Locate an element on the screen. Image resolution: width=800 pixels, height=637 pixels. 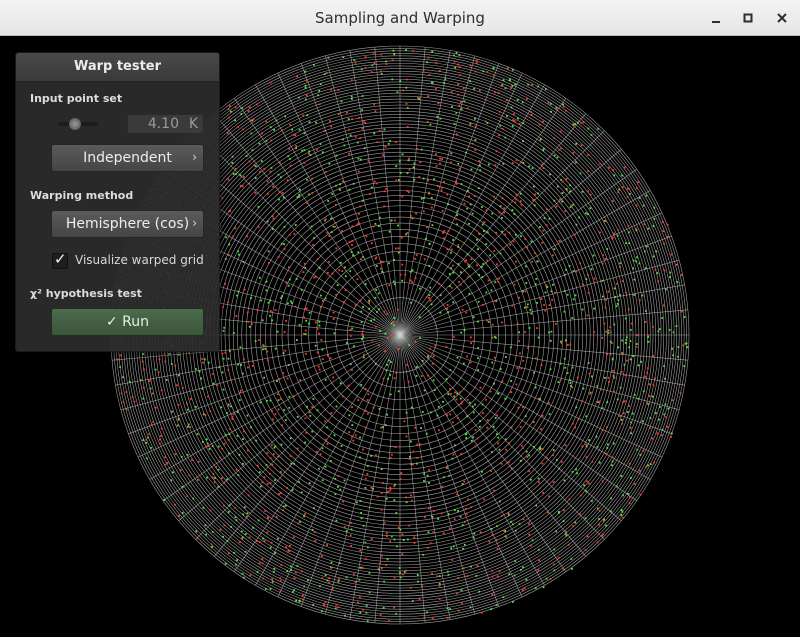
minimize-button is located at coordinates (716, 18).